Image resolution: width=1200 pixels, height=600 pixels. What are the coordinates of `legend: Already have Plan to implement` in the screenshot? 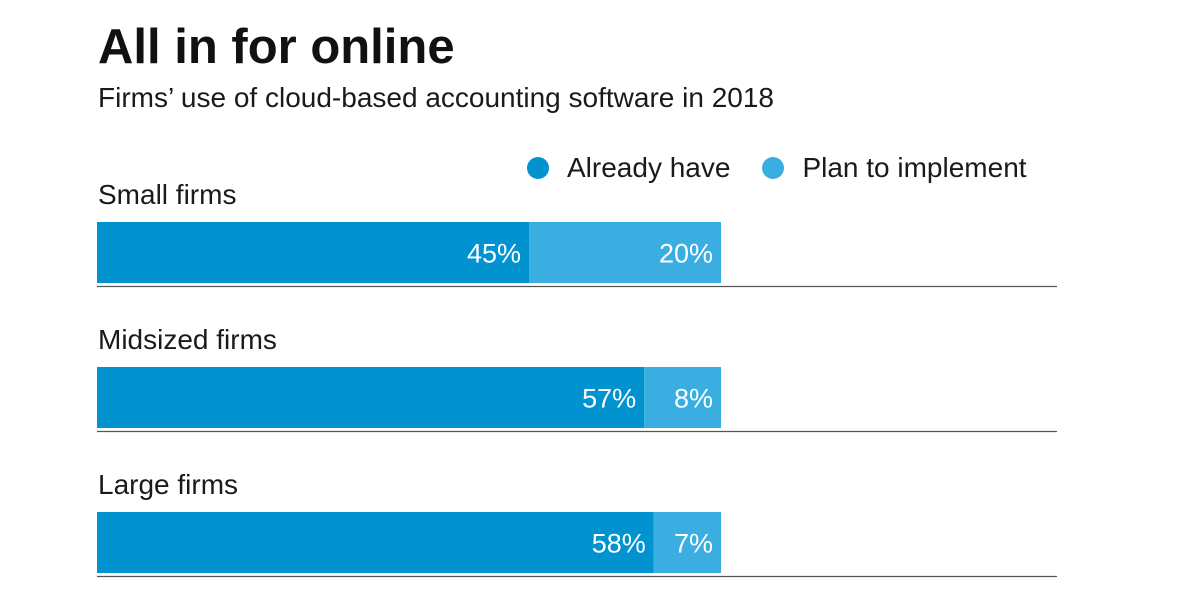 It's located at (777, 168).